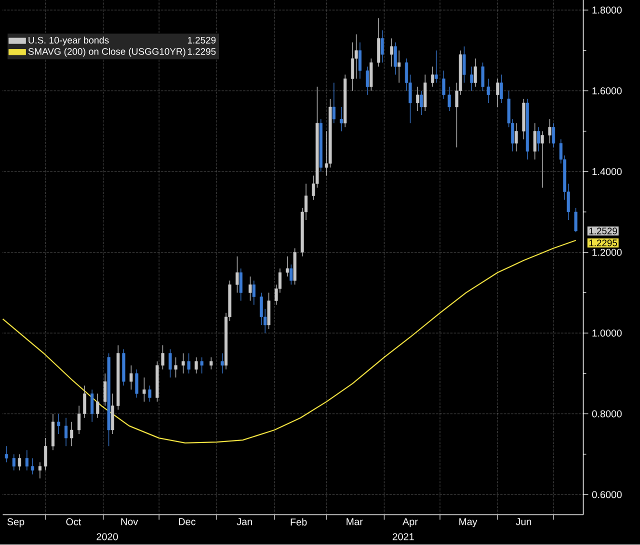 This screenshot has height=545, width=640. What do you see at coordinates (74, 522) in the screenshot?
I see `x-tick-label: Oct` at bounding box center [74, 522].